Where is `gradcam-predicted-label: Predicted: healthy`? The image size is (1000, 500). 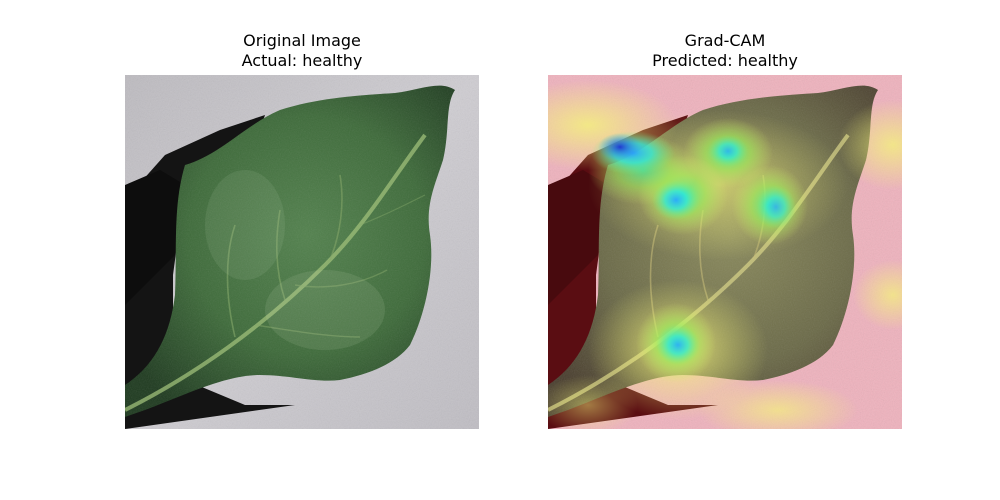
gradcam-predicted-label: Predicted: healthy is located at coordinates (725, 60).